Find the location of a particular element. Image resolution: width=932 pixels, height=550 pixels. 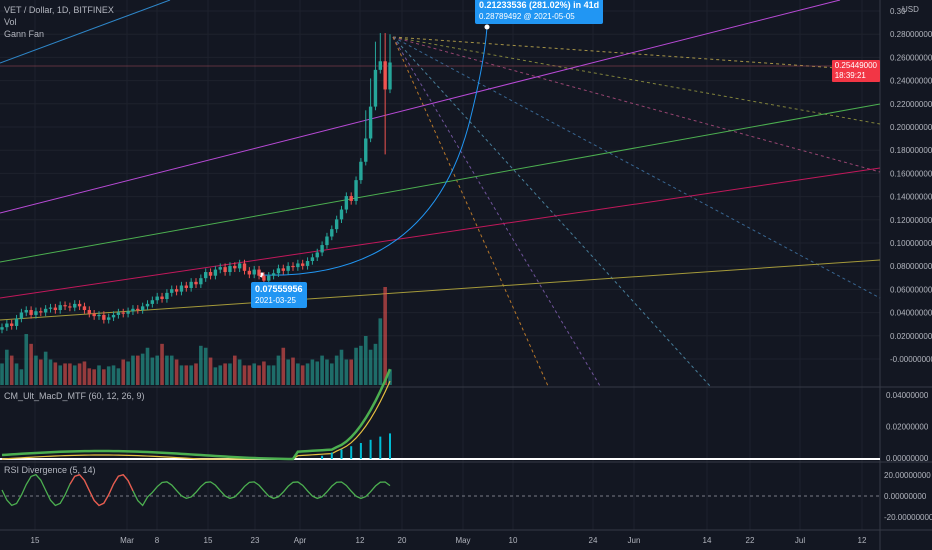

arc-measure is located at coordinates (374, 150).